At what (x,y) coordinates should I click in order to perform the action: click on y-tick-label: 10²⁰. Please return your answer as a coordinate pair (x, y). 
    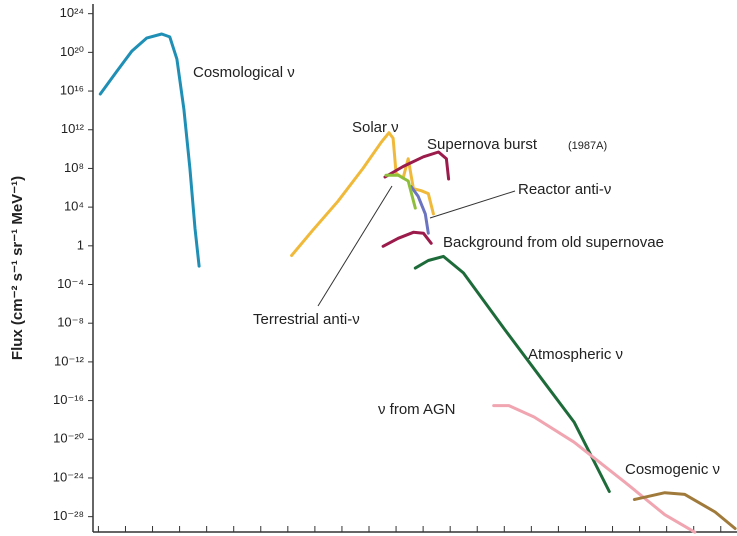
    Looking at the image, I should click on (72, 51).